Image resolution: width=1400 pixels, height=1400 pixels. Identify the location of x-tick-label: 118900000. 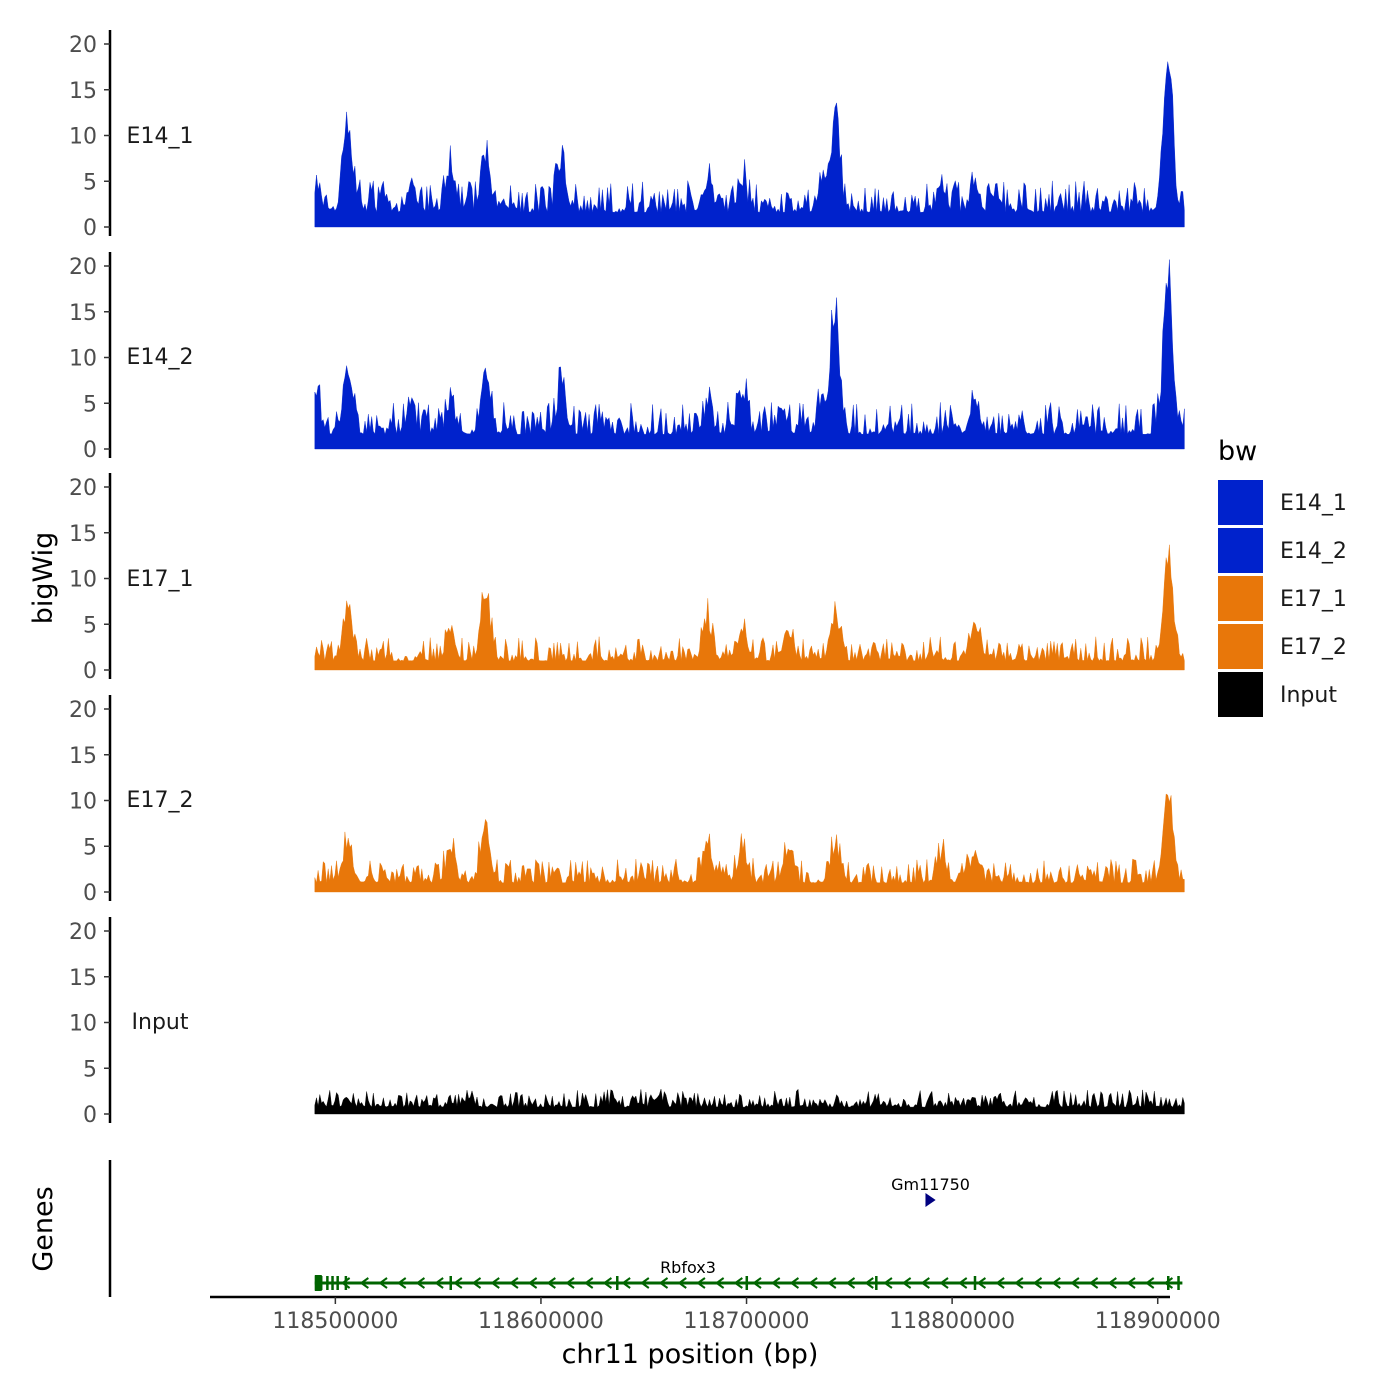
(1158, 1321).